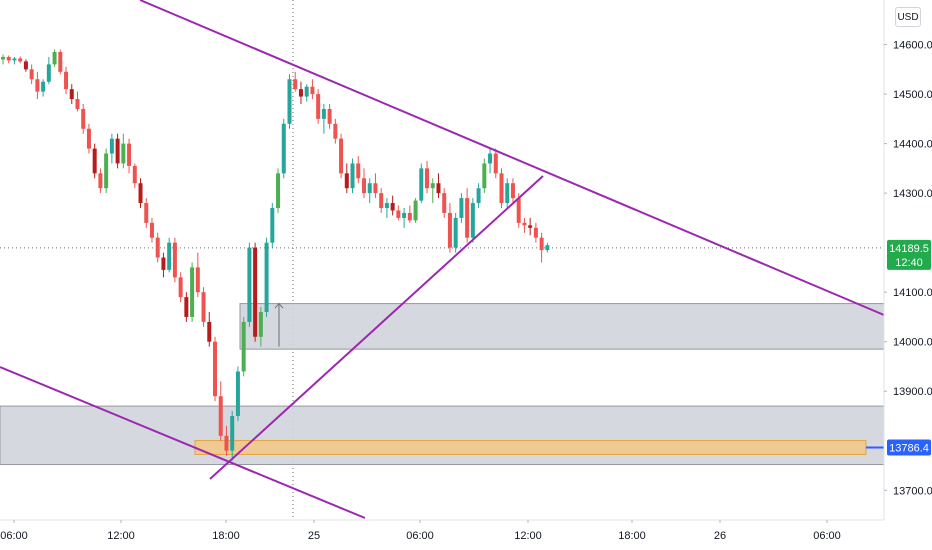 Image resolution: width=932 pixels, height=550 pixels. Describe the element at coordinates (720, 536) in the screenshot. I see `time-tick-label: 26` at that location.